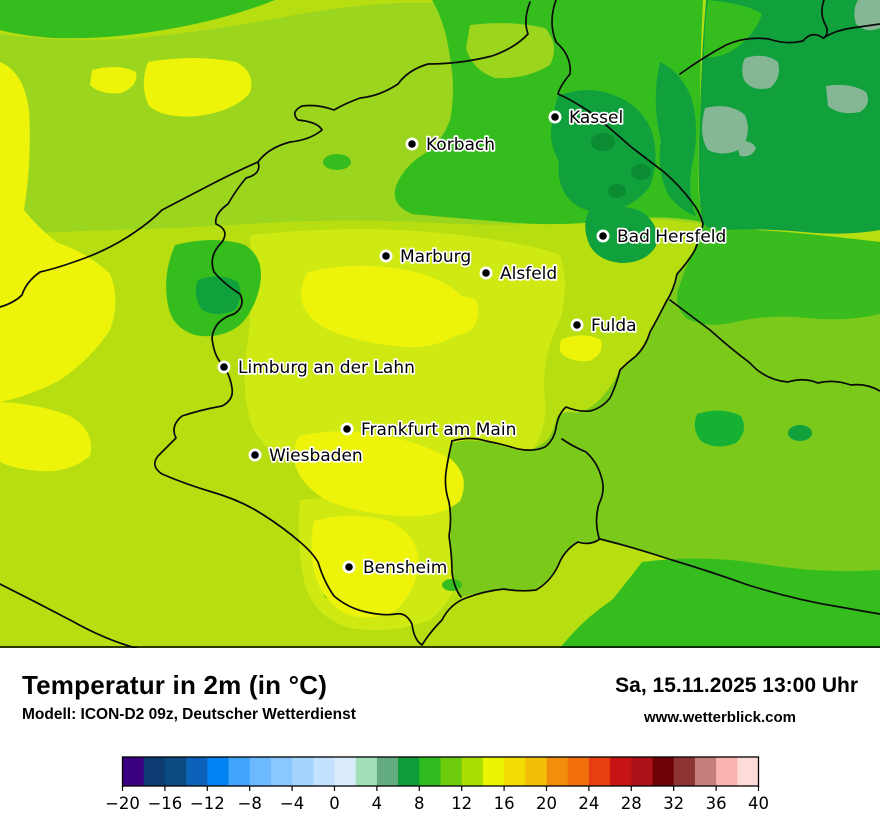 The height and width of the screenshot is (830, 880). Describe the element at coordinates (774, 345) in the screenshot. I see `border-rhoen` at that location.